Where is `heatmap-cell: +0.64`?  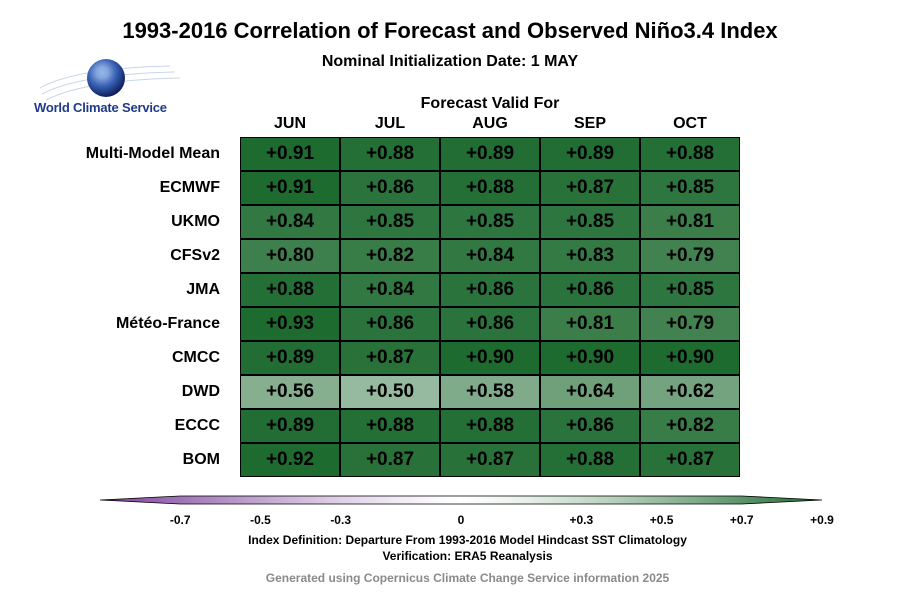 heatmap-cell: +0.64 is located at coordinates (590, 392).